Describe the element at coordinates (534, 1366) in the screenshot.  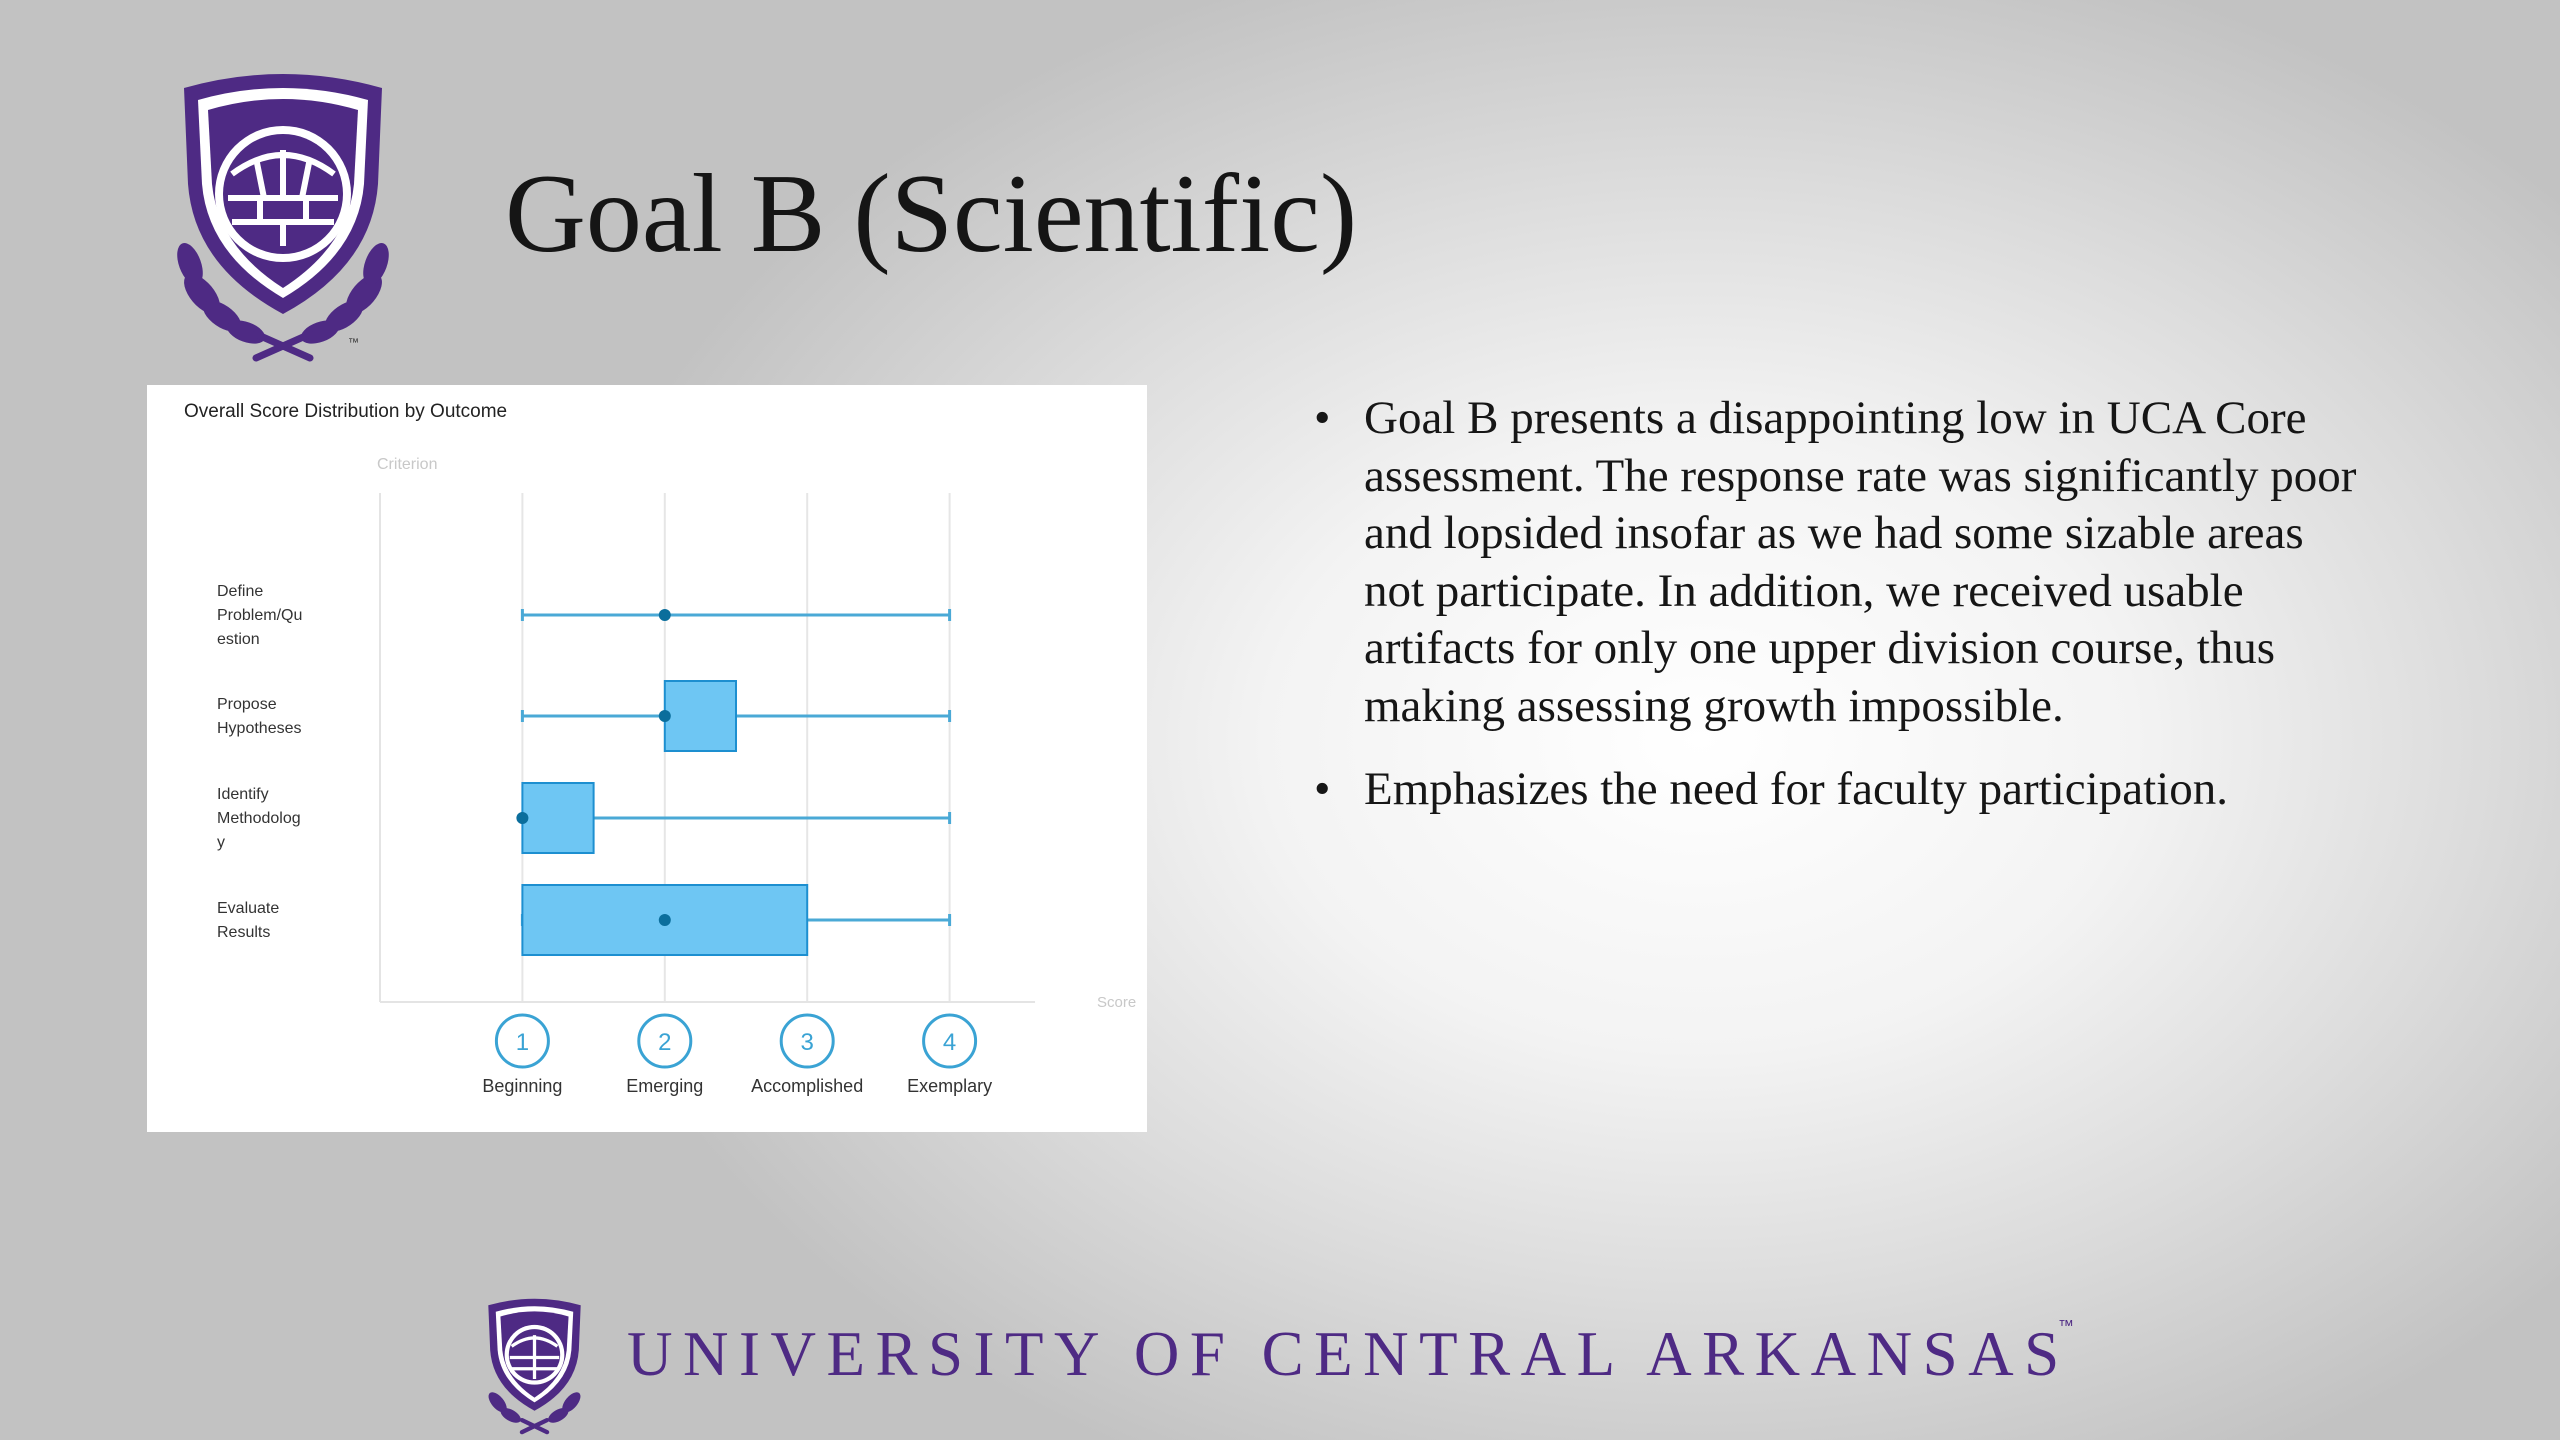
I see `university-crest-small-logo` at that location.